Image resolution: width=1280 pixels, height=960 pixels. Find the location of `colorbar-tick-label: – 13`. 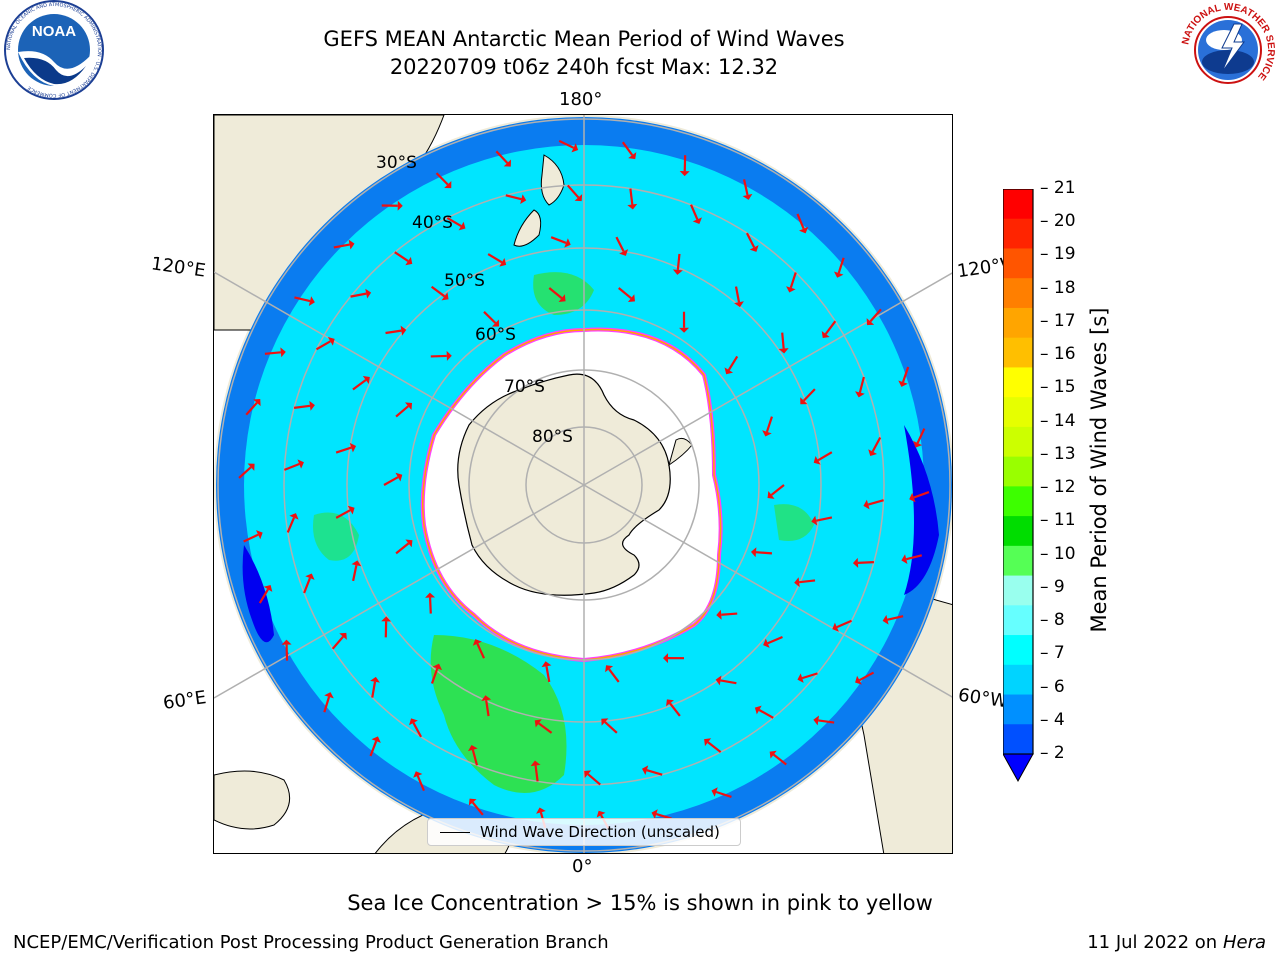

colorbar-tick-label: – 13 is located at coordinates (1058, 453).